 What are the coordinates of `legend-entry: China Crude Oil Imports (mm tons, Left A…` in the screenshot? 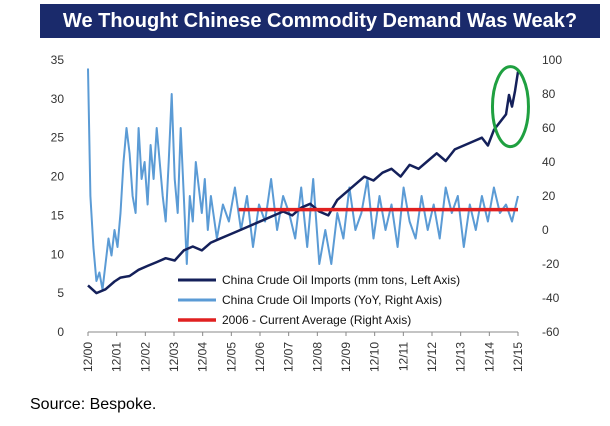 It's located at (341, 280).